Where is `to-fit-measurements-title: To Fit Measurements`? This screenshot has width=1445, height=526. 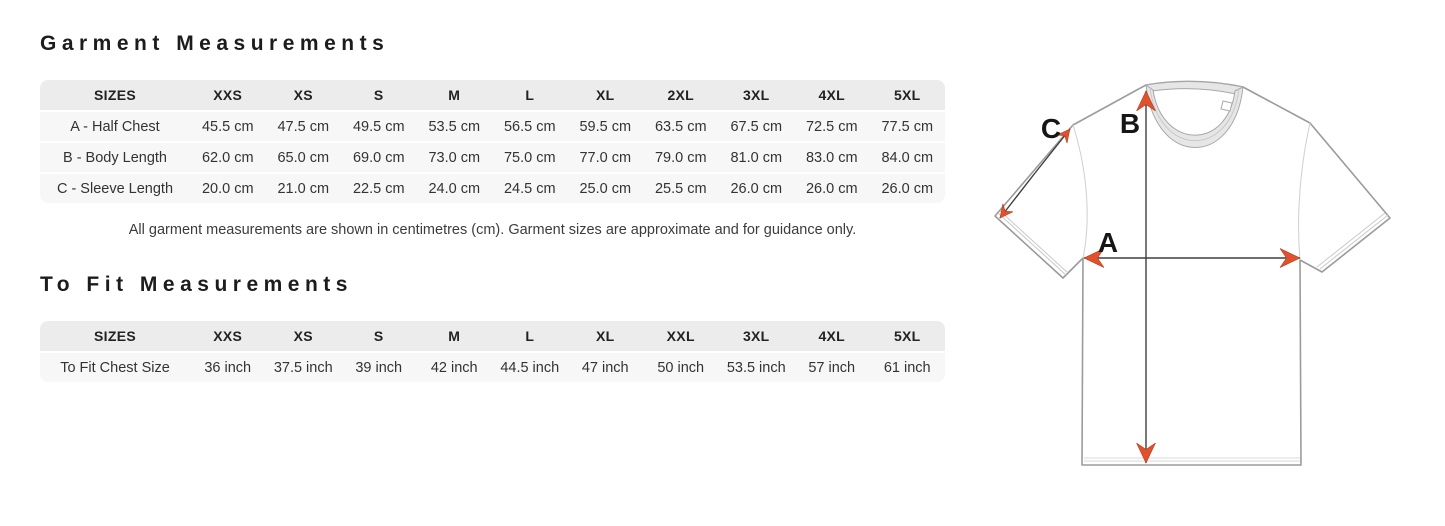
to-fit-measurements-title: To Fit Measurements is located at coordinates (196, 284).